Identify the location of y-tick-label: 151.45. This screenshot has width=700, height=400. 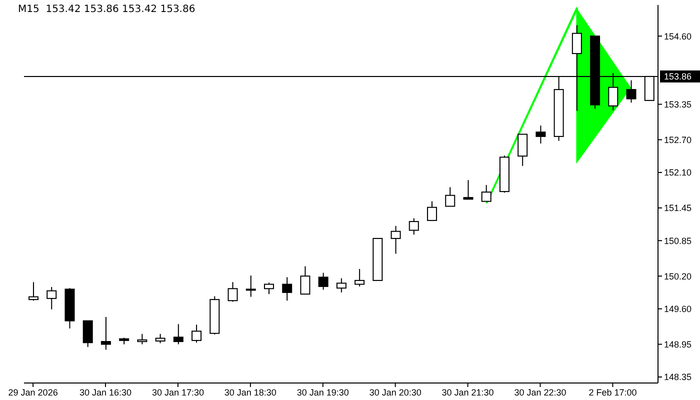
(678, 208).